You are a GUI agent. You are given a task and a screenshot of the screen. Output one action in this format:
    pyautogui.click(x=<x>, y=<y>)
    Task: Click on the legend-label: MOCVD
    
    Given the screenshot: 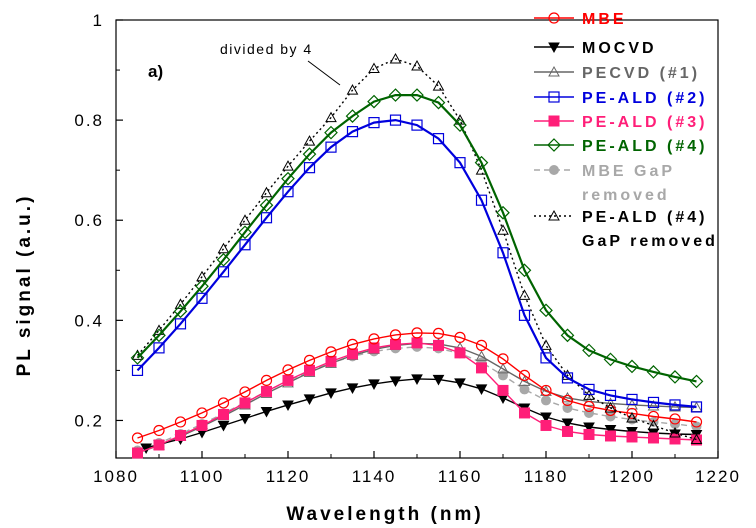 What is the action you would take?
    pyautogui.click(x=619, y=48)
    